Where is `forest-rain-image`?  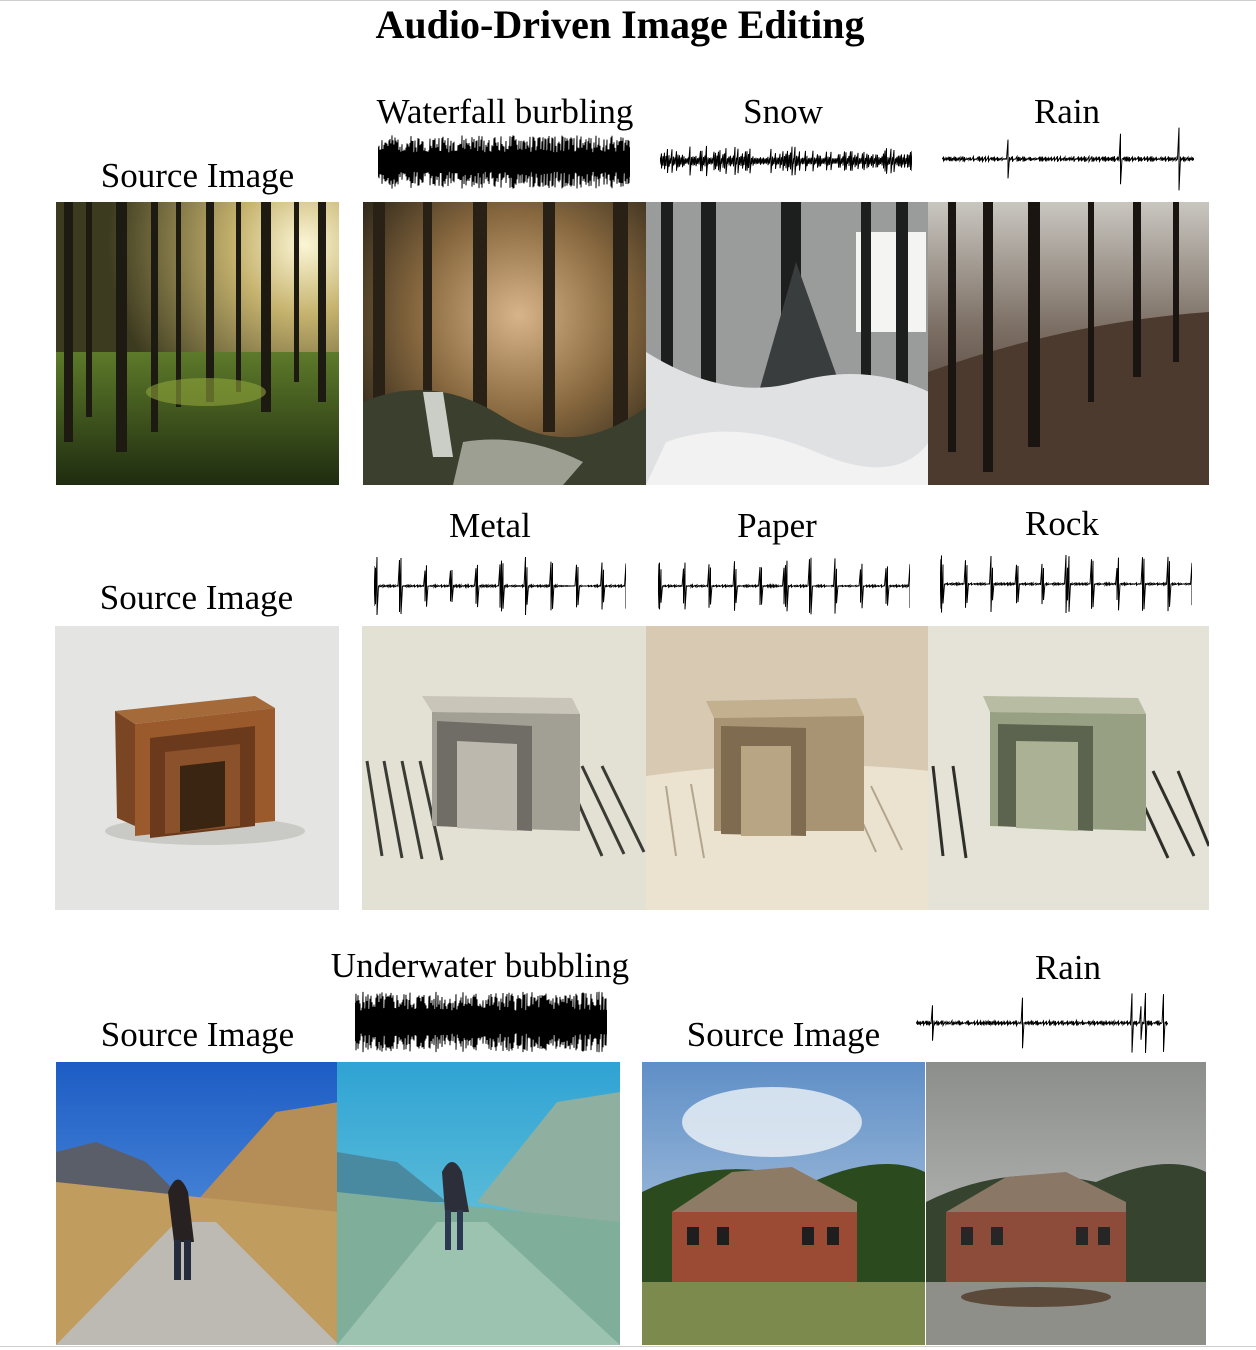
forest-rain-image is located at coordinates (1068, 343).